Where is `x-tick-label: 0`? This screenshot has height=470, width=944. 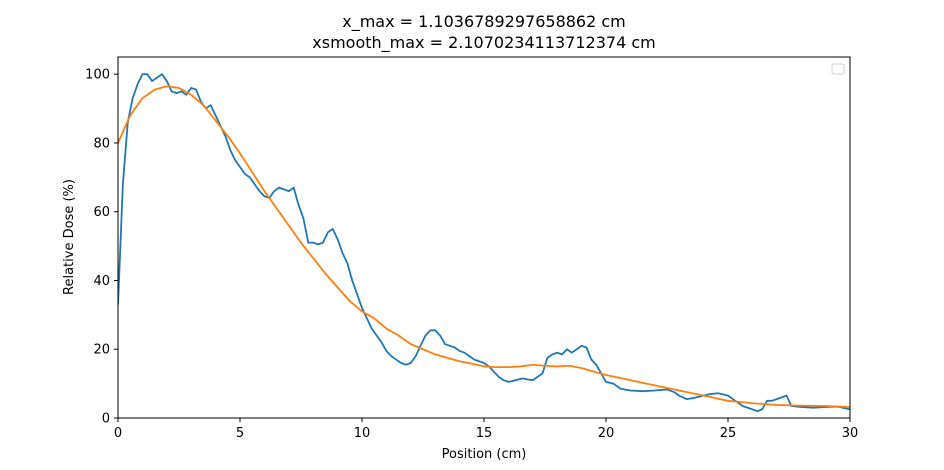 x-tick-label: 0 is located at coordinates (118, 433).